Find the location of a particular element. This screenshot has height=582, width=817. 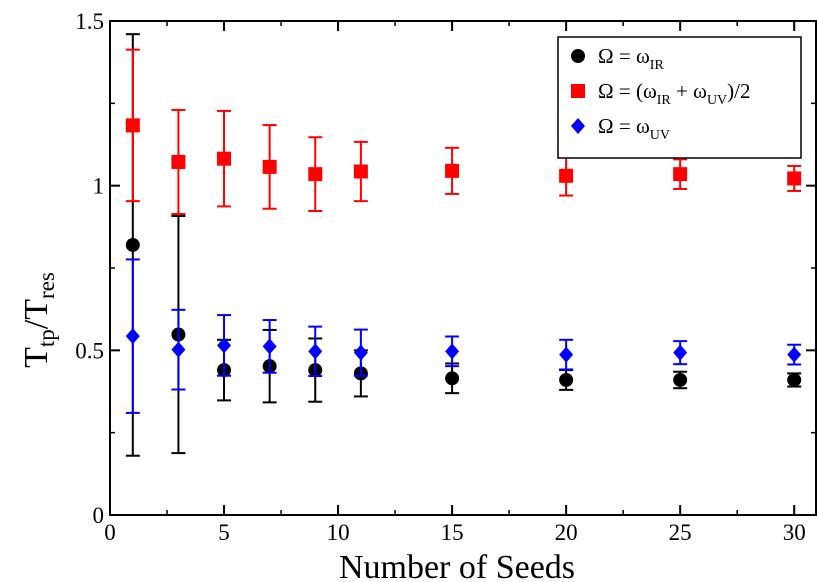

y-tick-label: 0.5 is located at coordinates (89, 350).